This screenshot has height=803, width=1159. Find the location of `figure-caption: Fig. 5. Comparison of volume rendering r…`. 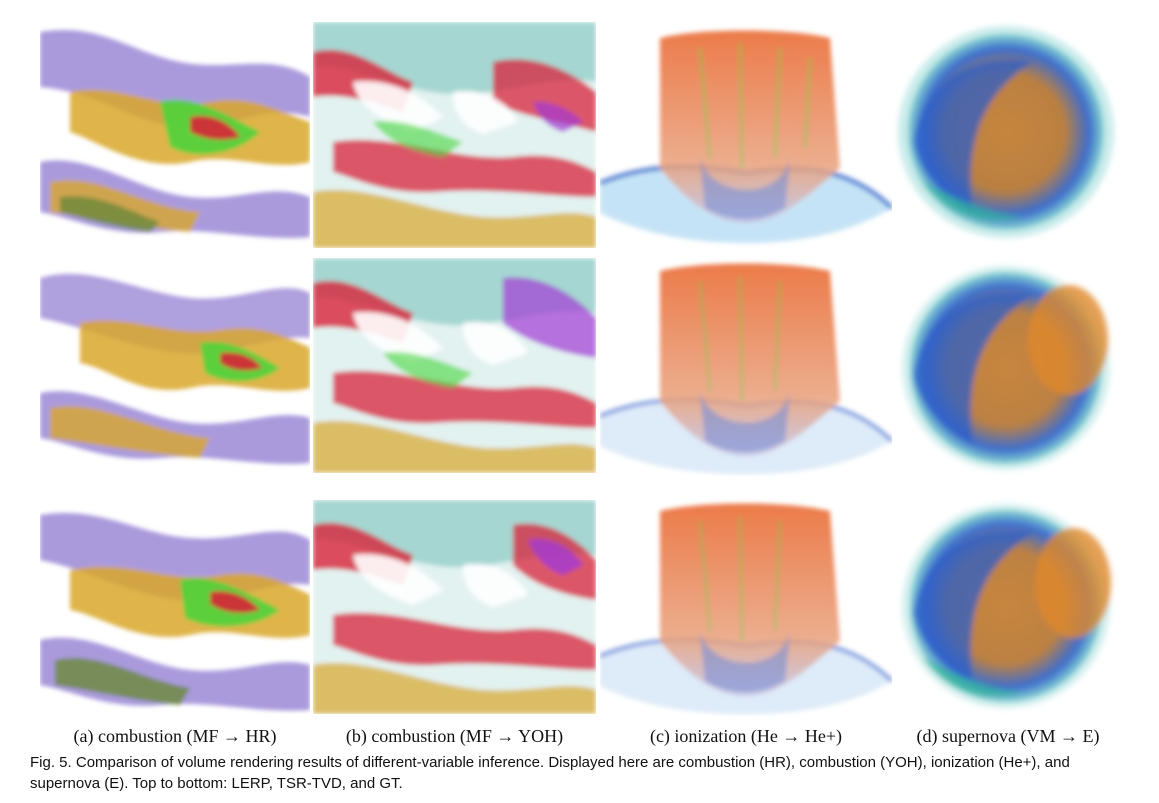

figure-caption: Fig. 5. Comparison of volume rendering r… is located at coordinates (585, 773).